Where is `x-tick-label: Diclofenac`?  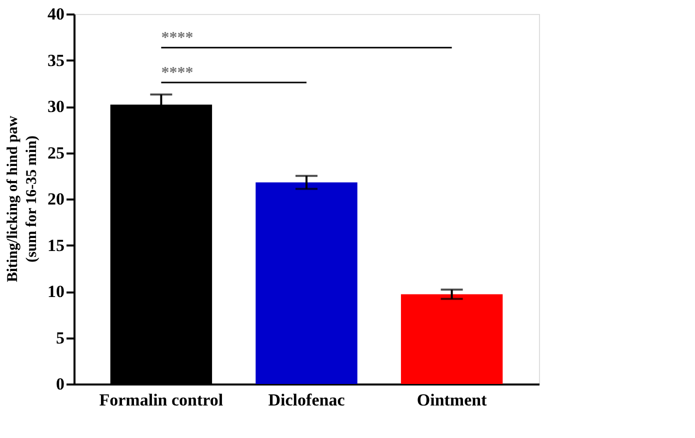
x-tick-label: Diclofenac is located at coordinates (307, 400).